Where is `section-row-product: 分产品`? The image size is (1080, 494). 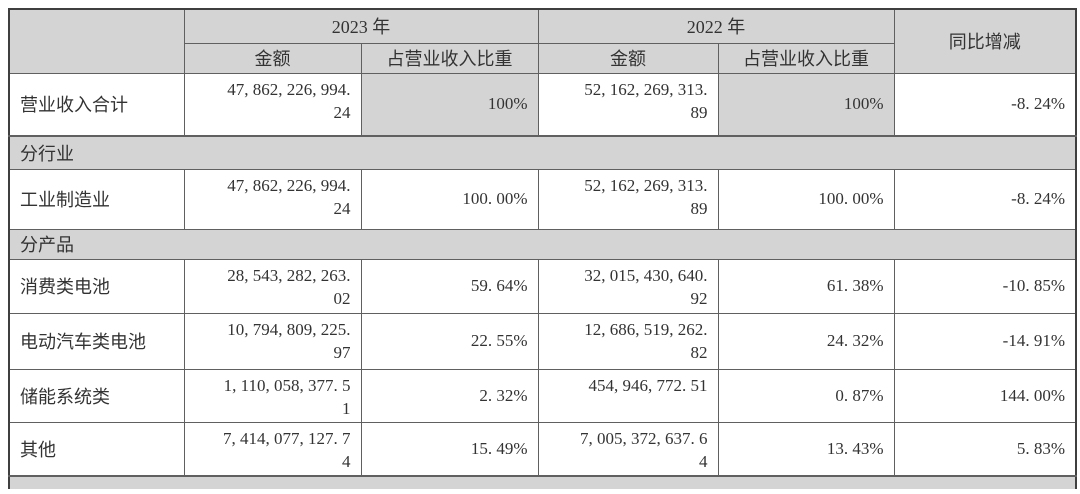 section-row-product: 分产品 is located at coordinates (542, 244).